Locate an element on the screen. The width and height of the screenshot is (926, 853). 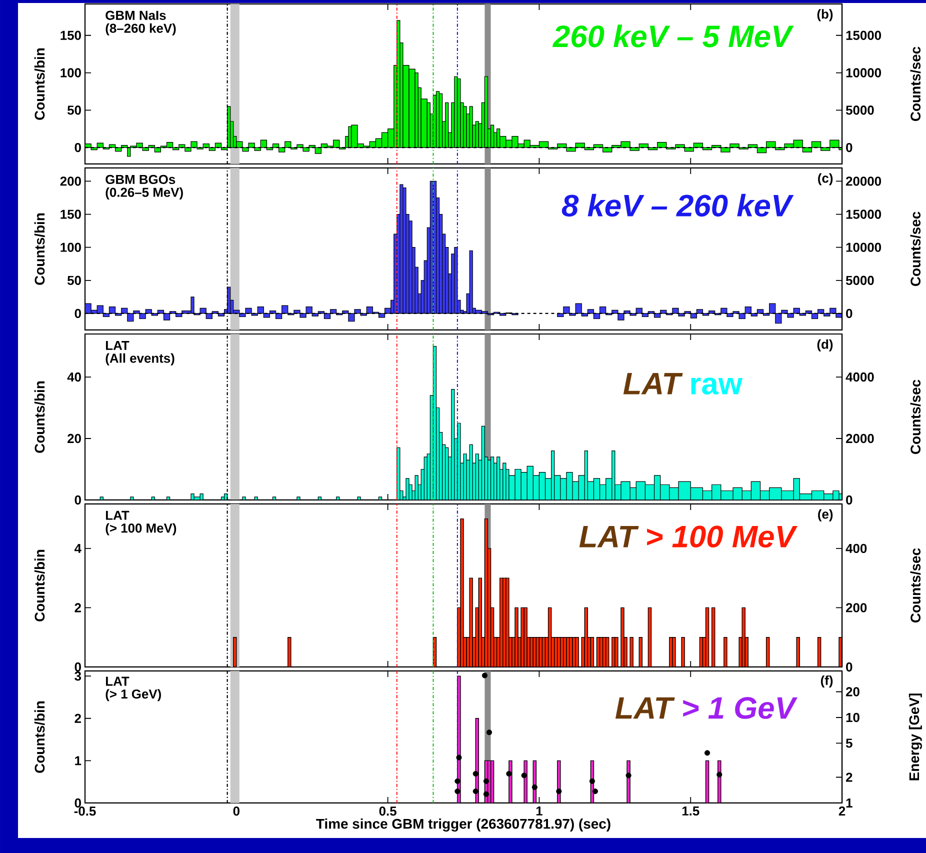
y2-tick-label: 10 is located at coordinates (853, 717).